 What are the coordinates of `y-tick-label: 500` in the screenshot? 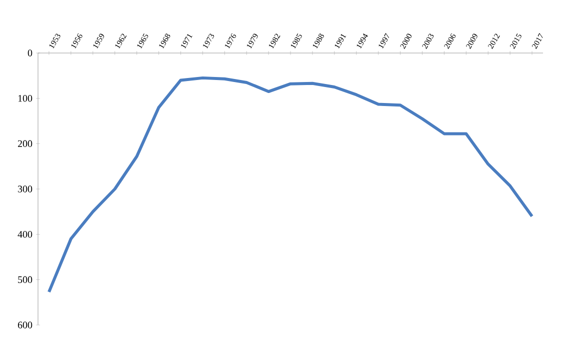 It's located at (25, 280).